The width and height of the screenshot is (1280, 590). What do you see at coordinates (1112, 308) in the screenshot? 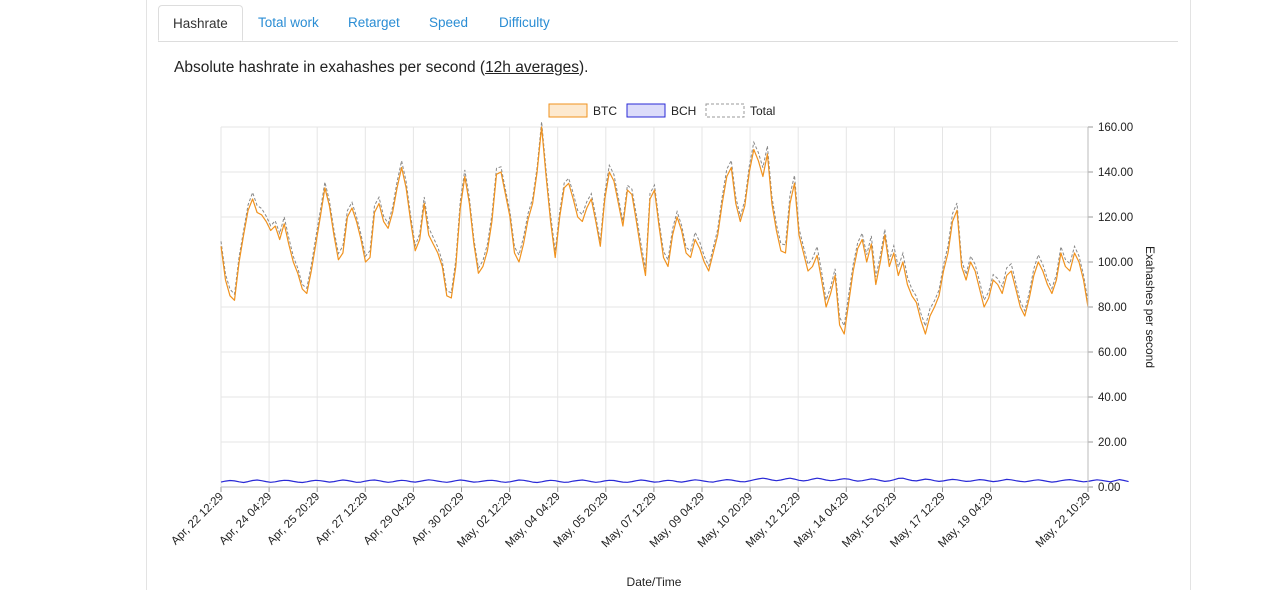
I see `y-tick-label: 80.00` at bounding box center [1112, 308].